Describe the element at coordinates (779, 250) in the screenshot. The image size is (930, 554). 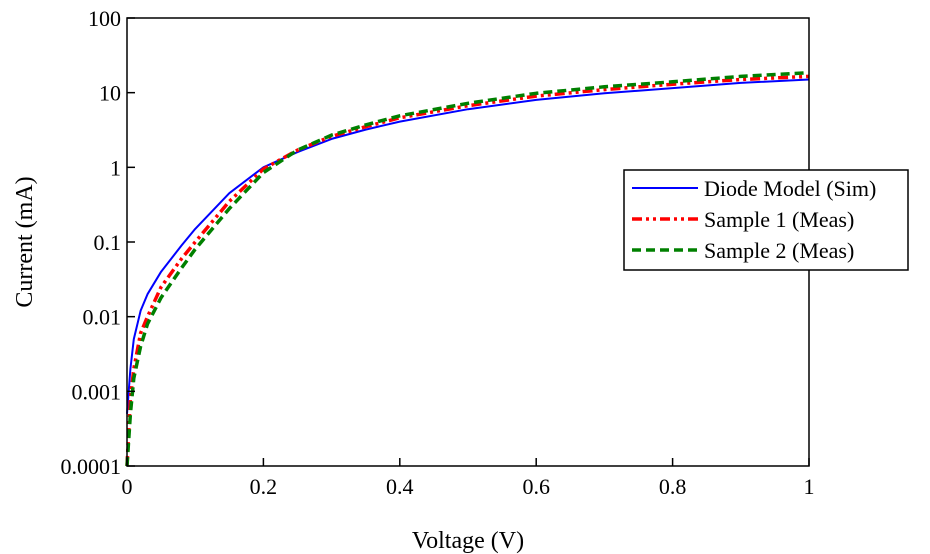
I see `legend-label-3: Sample 2 (Meas)` at that location.